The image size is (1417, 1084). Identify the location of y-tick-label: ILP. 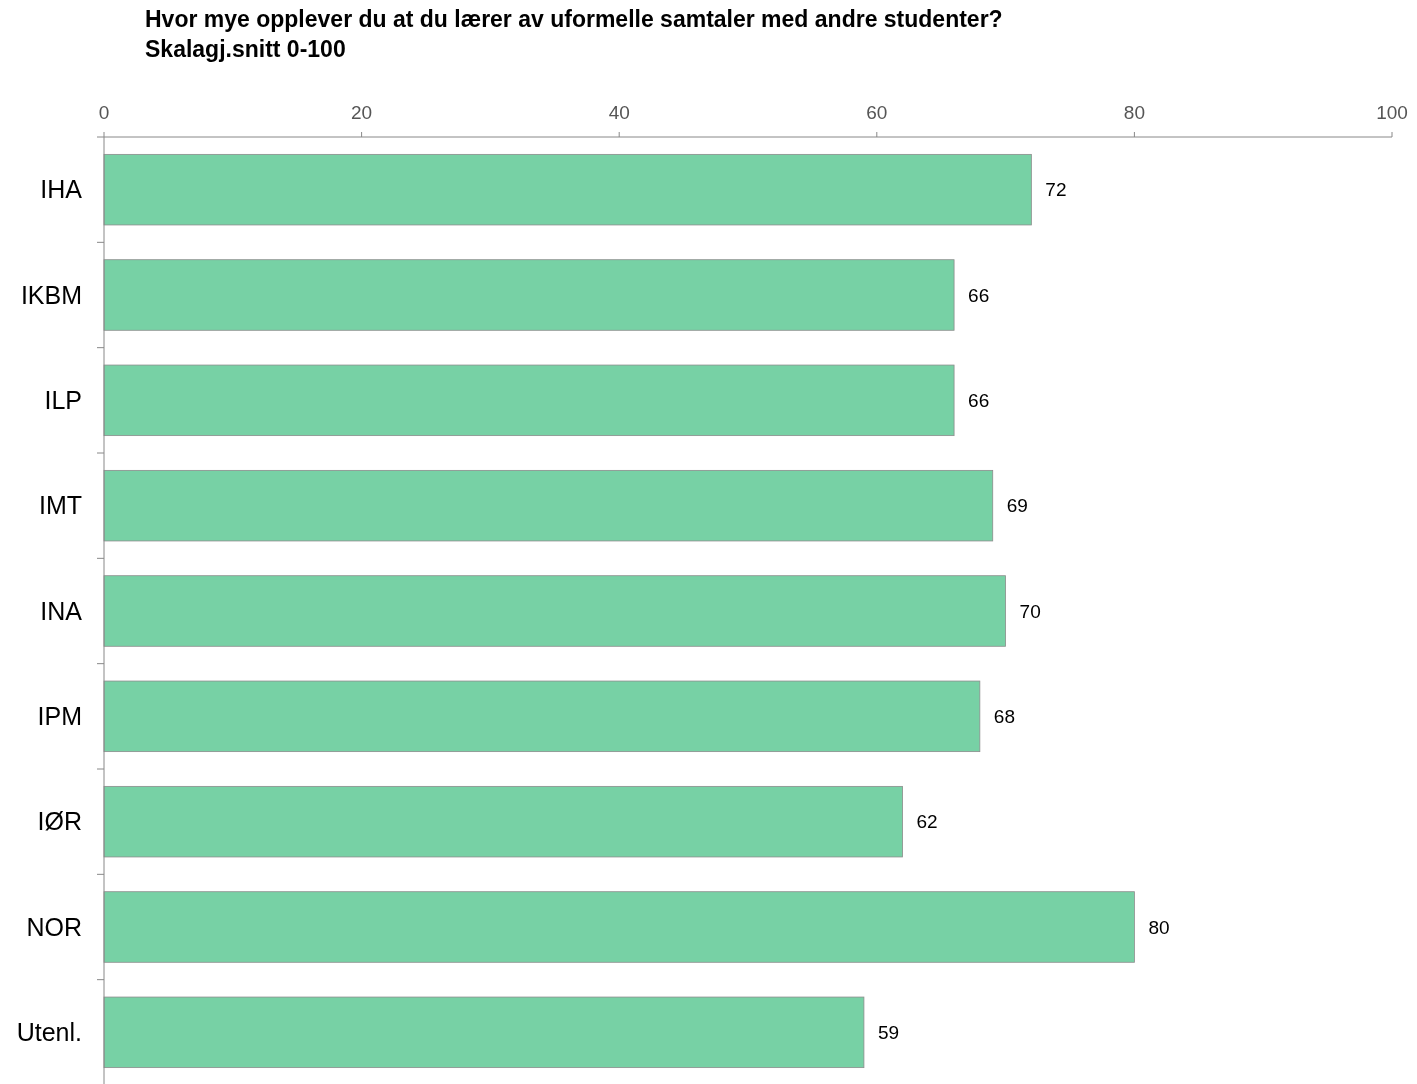
(63, 400).